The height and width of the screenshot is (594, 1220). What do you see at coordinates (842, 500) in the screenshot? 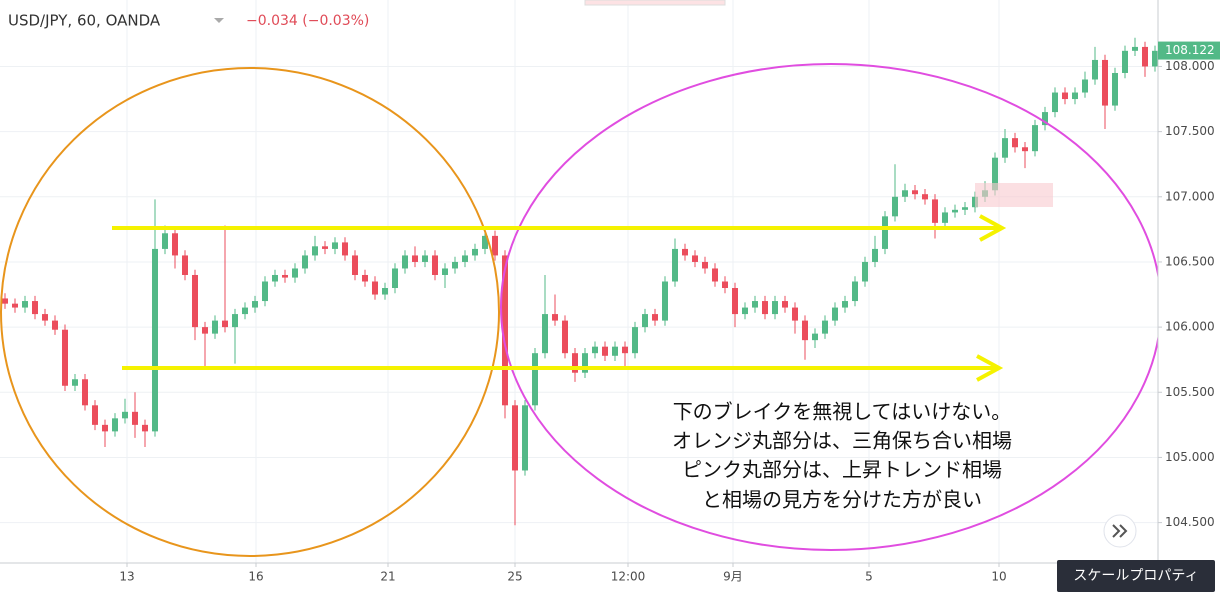
I see `annotation-line: と相場の見方を分けた方が良い` at bounding box center [842, 500].